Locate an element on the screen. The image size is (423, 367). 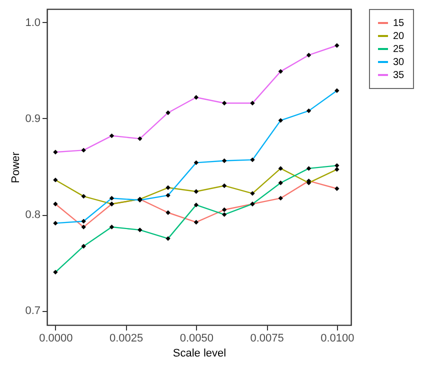
legend-label: 35 is located at coordinates (399, 75).